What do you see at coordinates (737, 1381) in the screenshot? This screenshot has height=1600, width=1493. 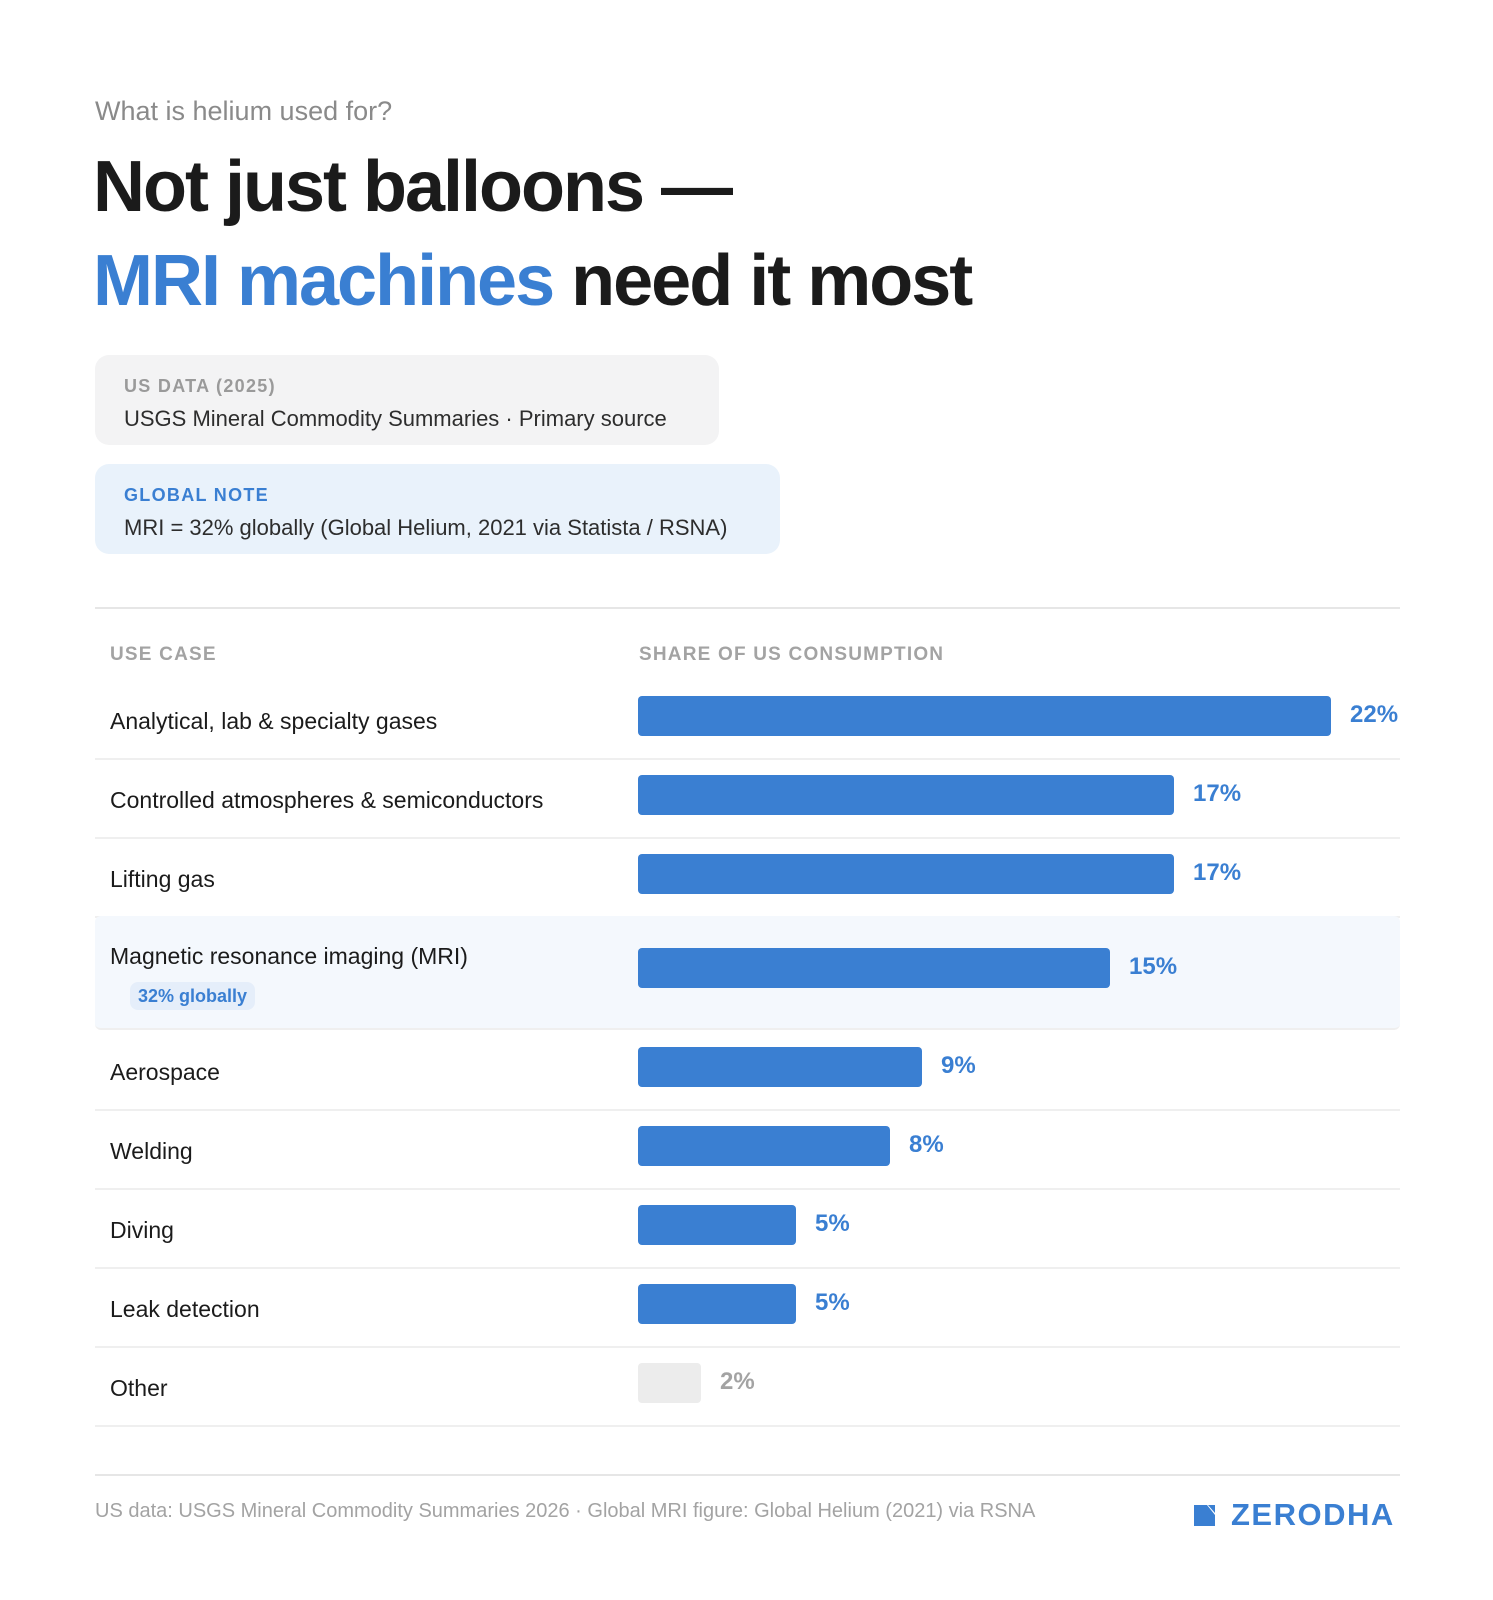 I see `data-label: 2%` at bounding box center [737, 1381].